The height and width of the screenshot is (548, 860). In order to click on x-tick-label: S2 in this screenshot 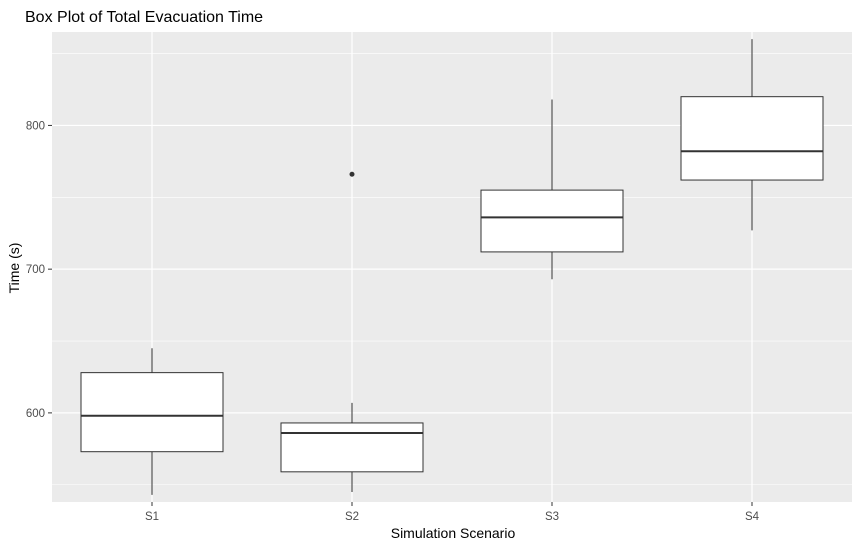, I will do `click(352, 517)`.